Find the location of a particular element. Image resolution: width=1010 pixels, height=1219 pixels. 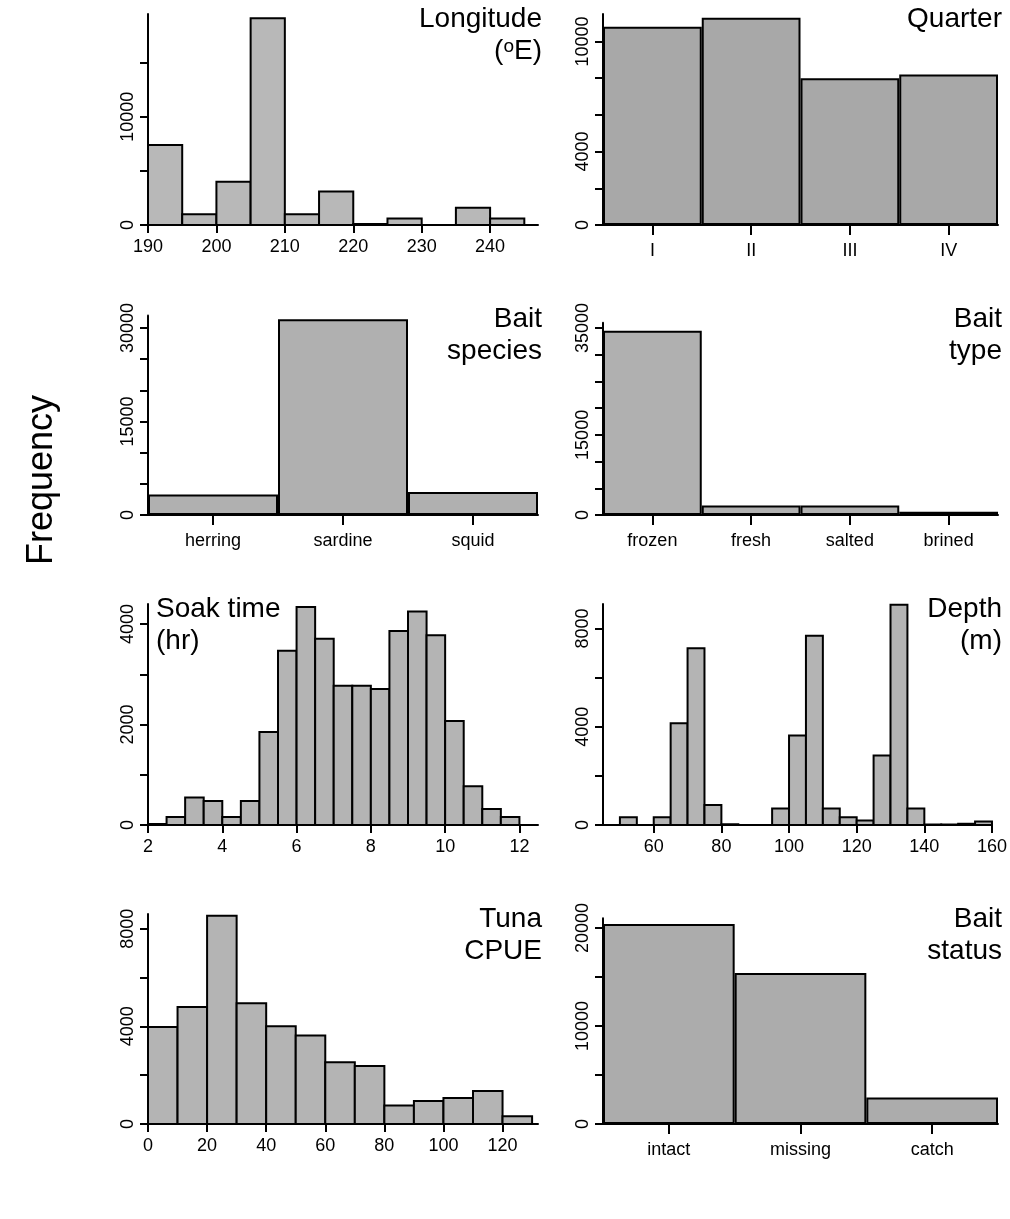

x-tick-label: intact is located at coordinates (669, 1149).